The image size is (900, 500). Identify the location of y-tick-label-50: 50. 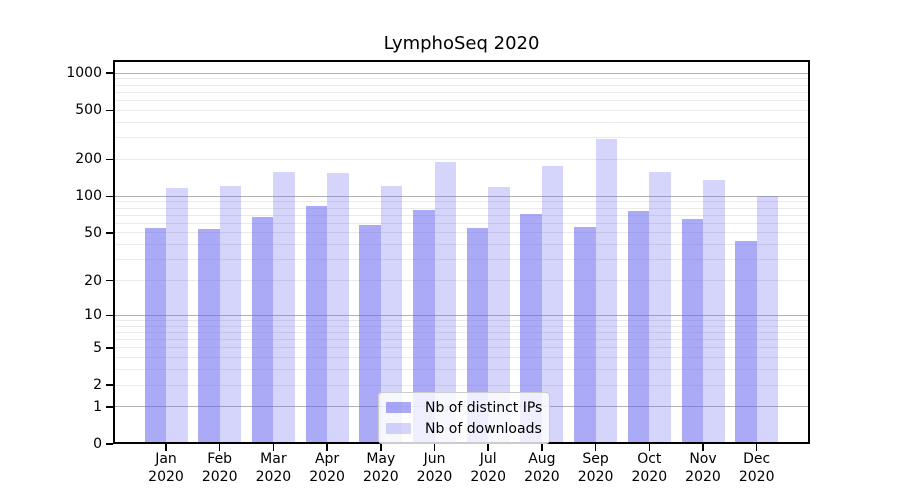
(93, 232).